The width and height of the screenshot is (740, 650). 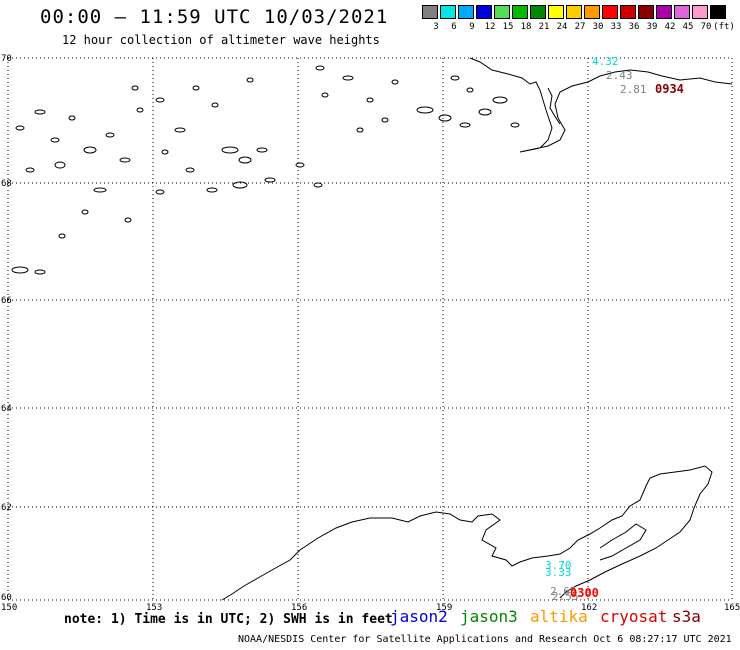 I want to click on scale-label-7: 24, so click(x=562, y=27).